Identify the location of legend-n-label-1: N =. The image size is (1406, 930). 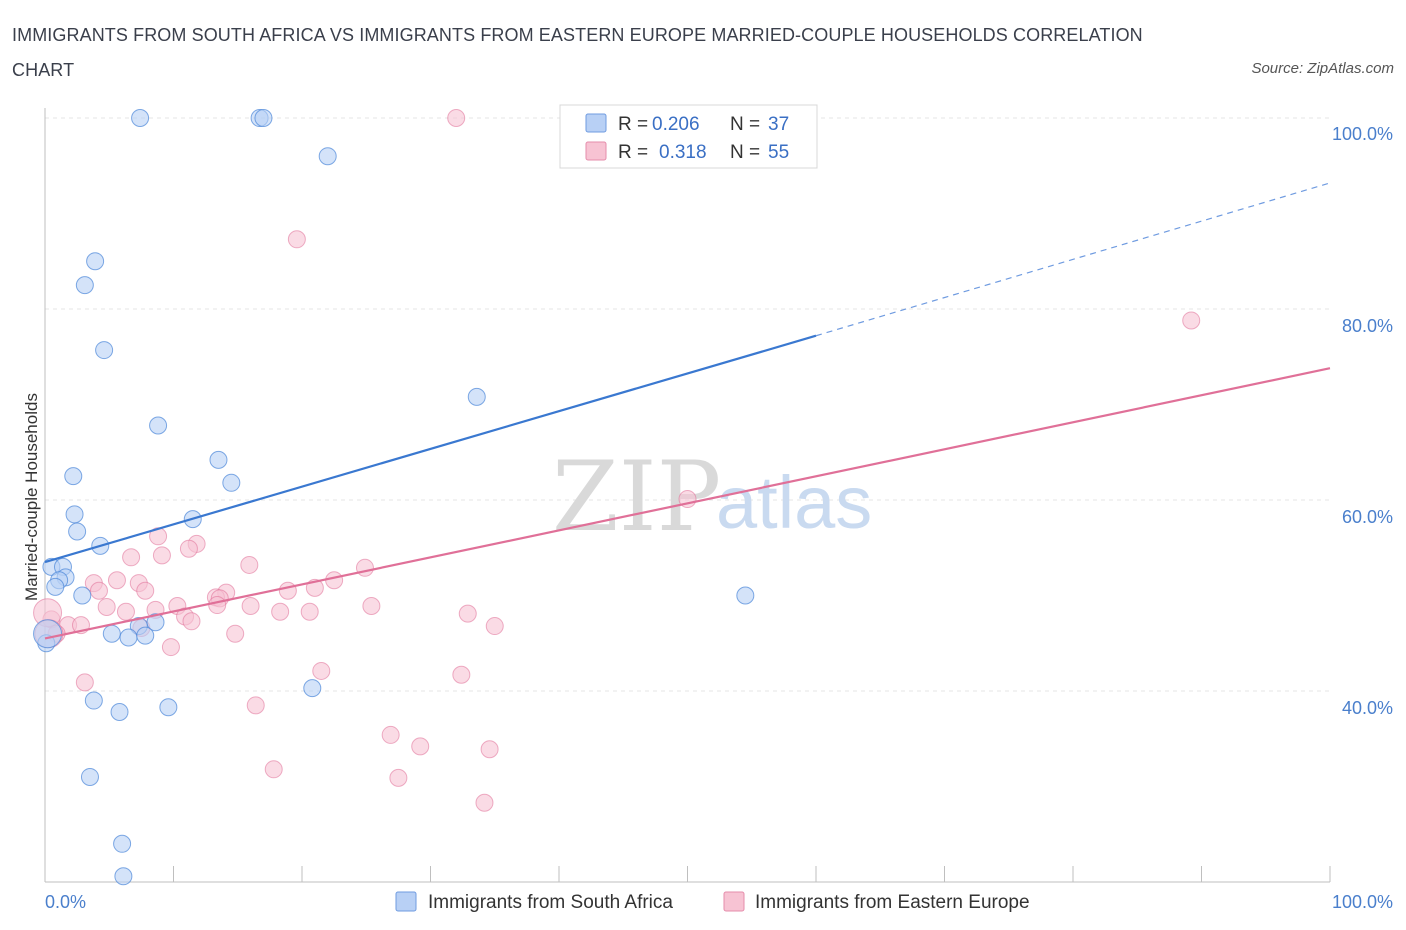
(745, 124).